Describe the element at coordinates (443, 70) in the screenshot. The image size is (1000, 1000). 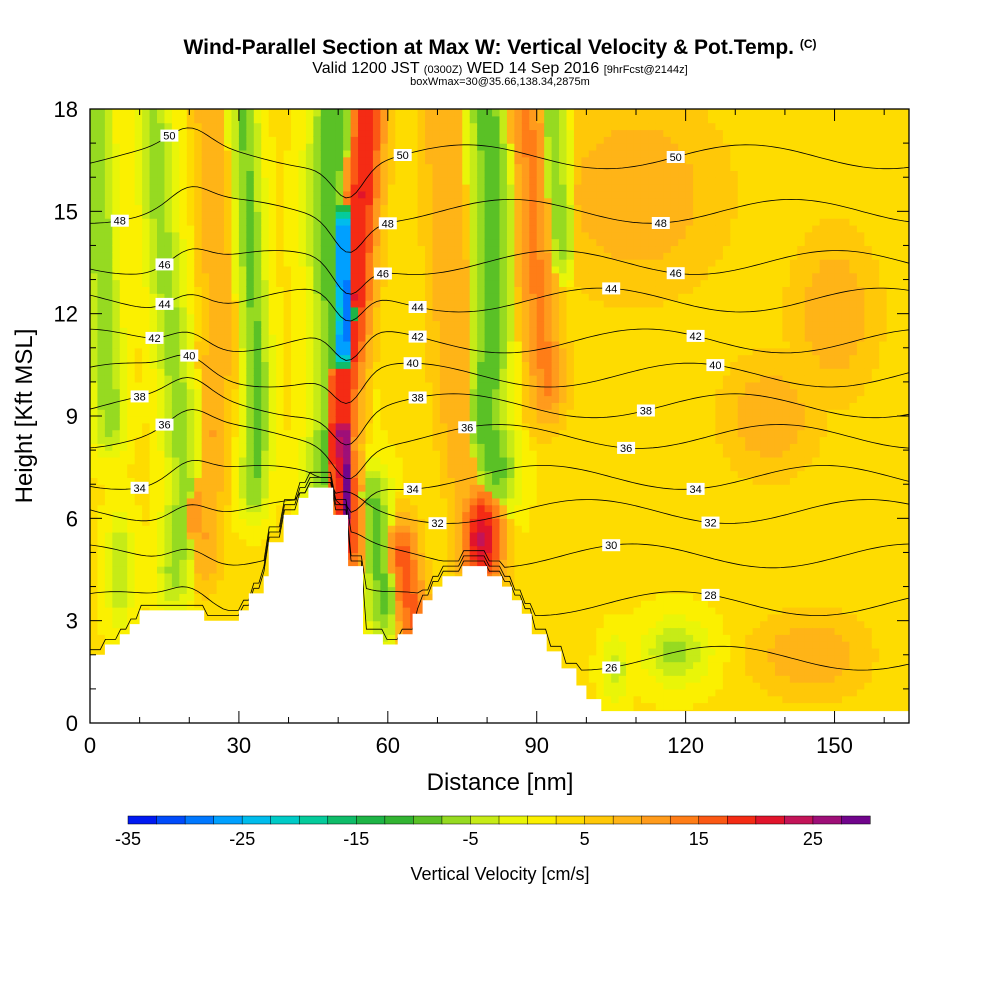
I see `subtitle-utc: (0300Z)` at that location.